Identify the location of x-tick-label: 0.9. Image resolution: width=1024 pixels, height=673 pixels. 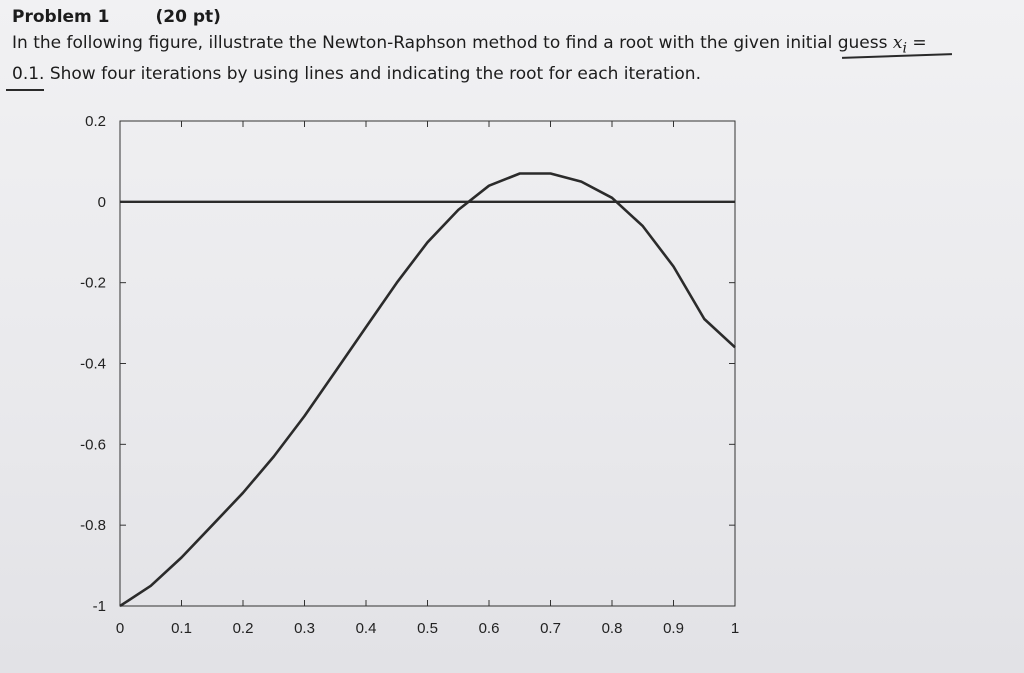
(673, 628).